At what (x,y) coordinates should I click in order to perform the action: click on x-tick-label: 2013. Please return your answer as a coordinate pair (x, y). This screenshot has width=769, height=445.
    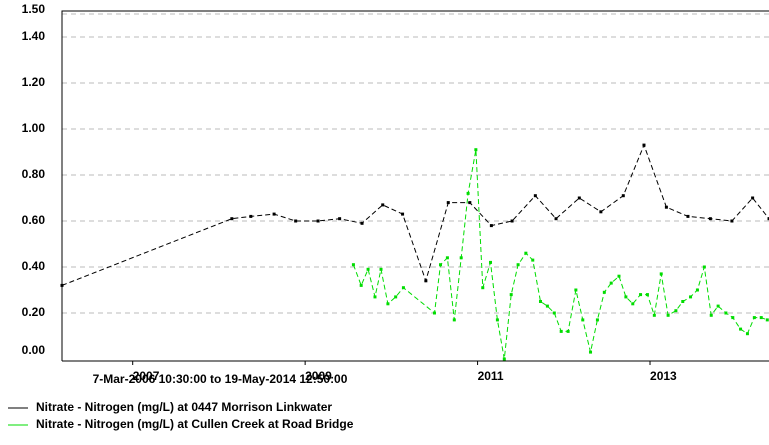
    Looking at the image, I should click on (663, 376).